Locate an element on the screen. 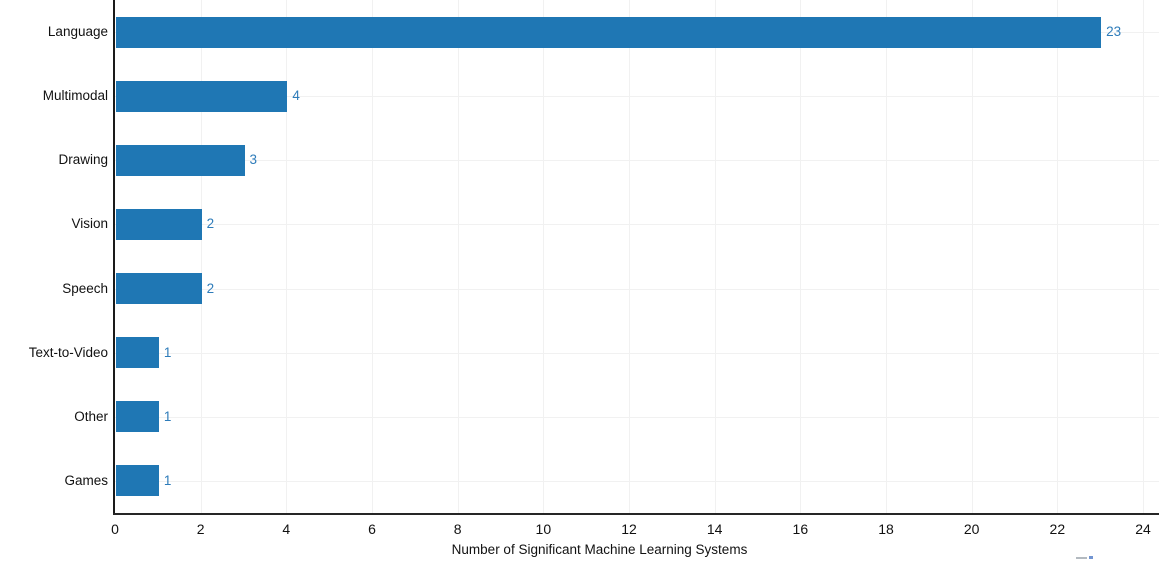 This screenshot has height=561, width=1159. x-tick-label: 0 is located at coordinates (115, 529).